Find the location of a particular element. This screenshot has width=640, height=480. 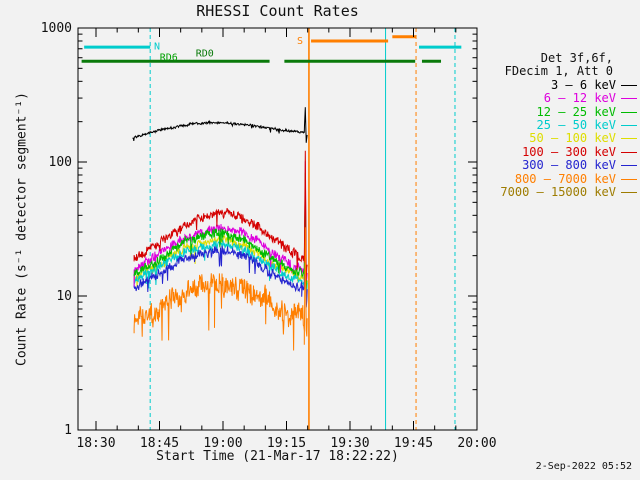

legend-entry: 100 – 300 keV is located at coordinates (568, 151).